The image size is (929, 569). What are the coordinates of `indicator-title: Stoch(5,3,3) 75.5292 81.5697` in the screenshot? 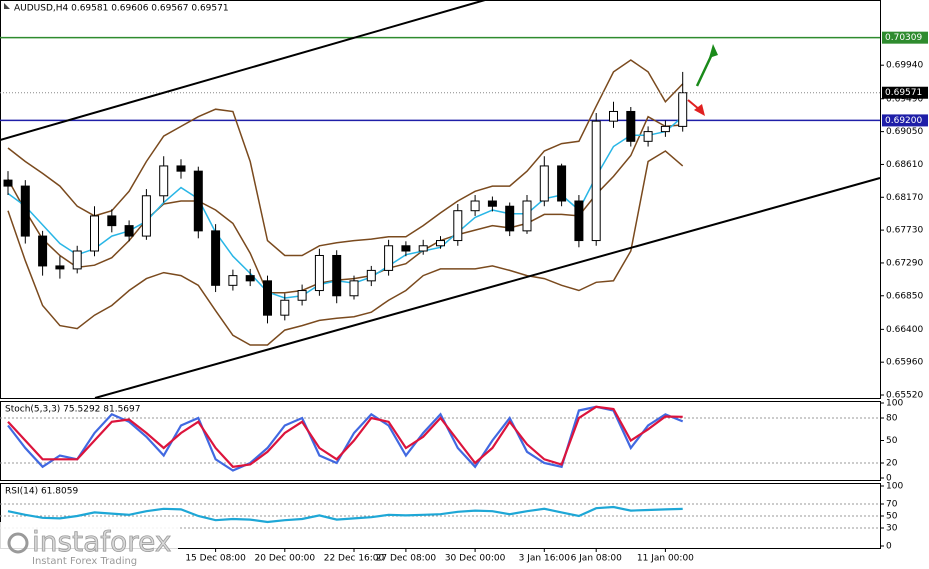 It's located at (72, 410).